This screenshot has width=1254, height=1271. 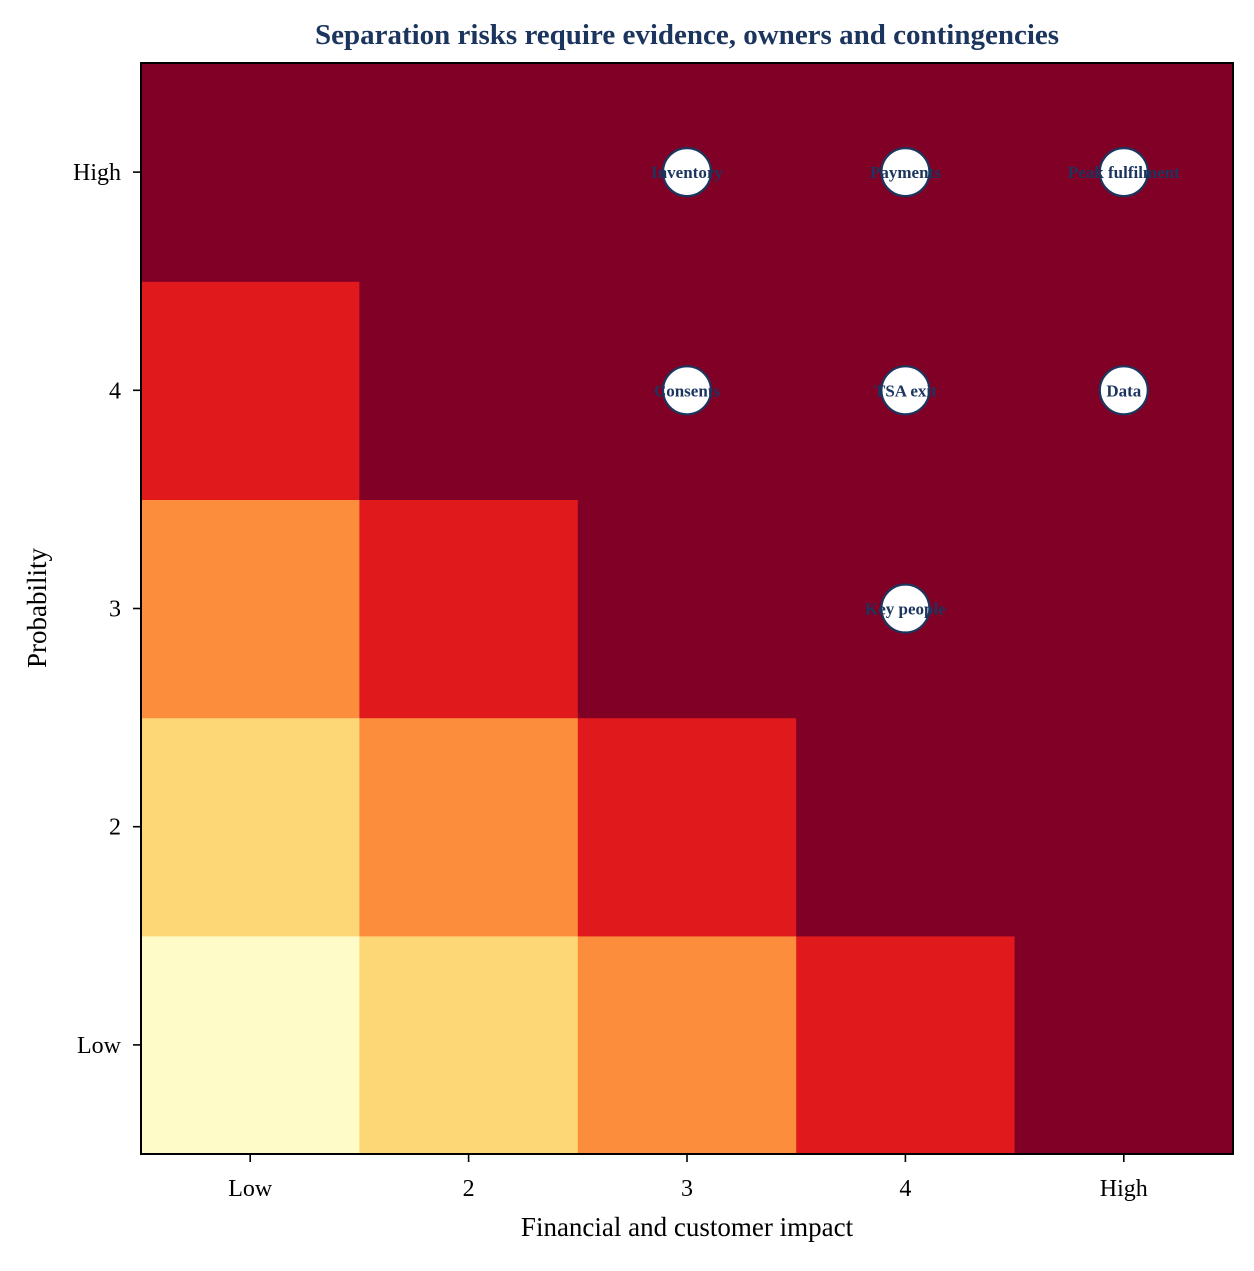 What do you see at coordinates (250, 1189) in the screenshot?
I see `x-tick-label: Low` at bounding box center [250, 1189].